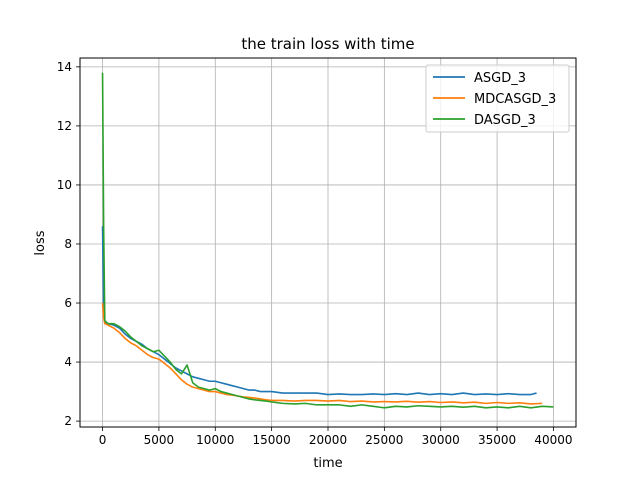 The width and height of the screenshot is (640, 480). I want to click on x-tick-label: 10000, so click(215, 440).